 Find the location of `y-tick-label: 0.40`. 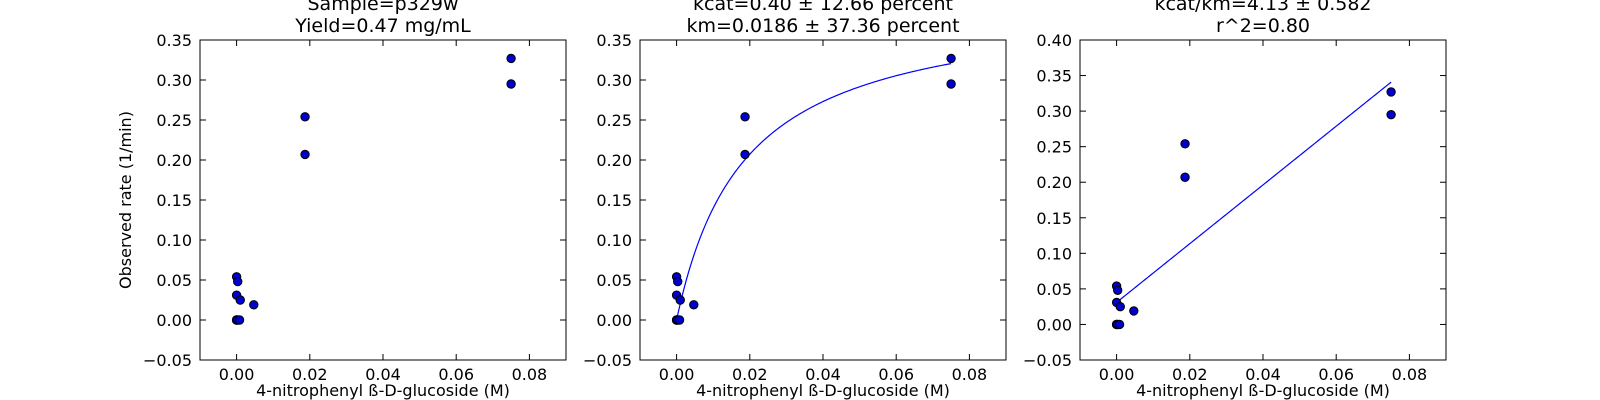

y-tick-label: 0.40 is located at coordinates (1054, 40).